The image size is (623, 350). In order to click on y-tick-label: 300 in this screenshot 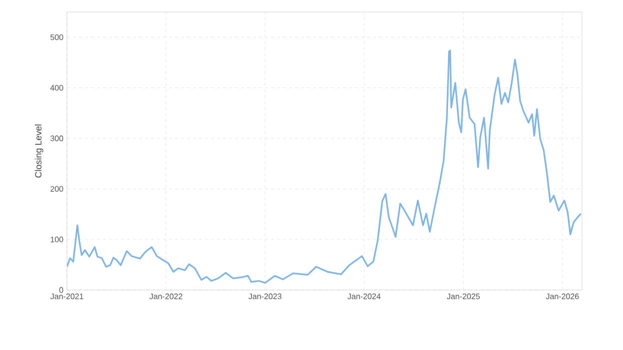, I will do `click(57, 139)`.